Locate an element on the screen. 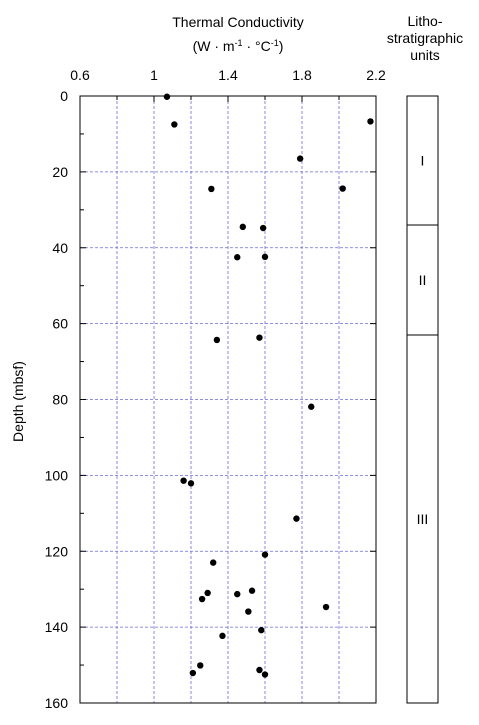 The image size is (479, 725). y-tick-label: 40 is located at coordinates (60, 248).